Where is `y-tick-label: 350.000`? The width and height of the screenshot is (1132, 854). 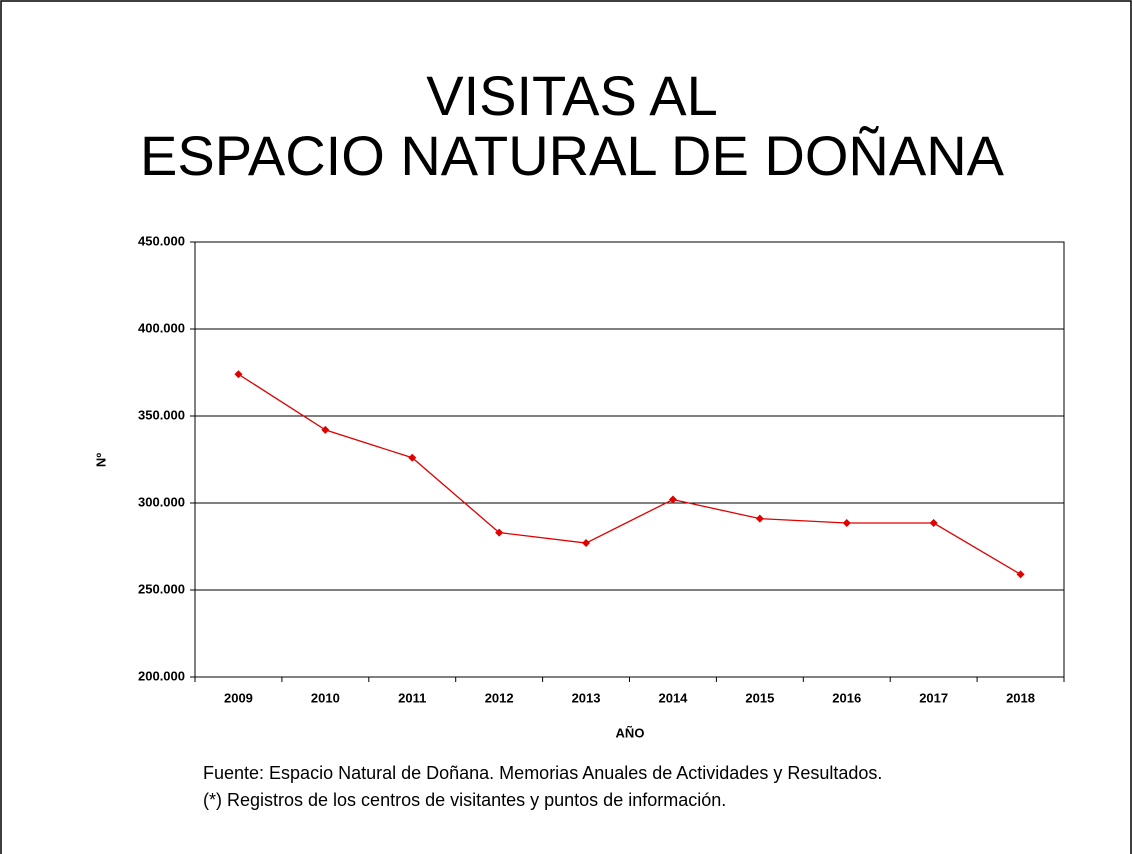
y-tick-label: 350.000 is located at coordinates (161, 414).